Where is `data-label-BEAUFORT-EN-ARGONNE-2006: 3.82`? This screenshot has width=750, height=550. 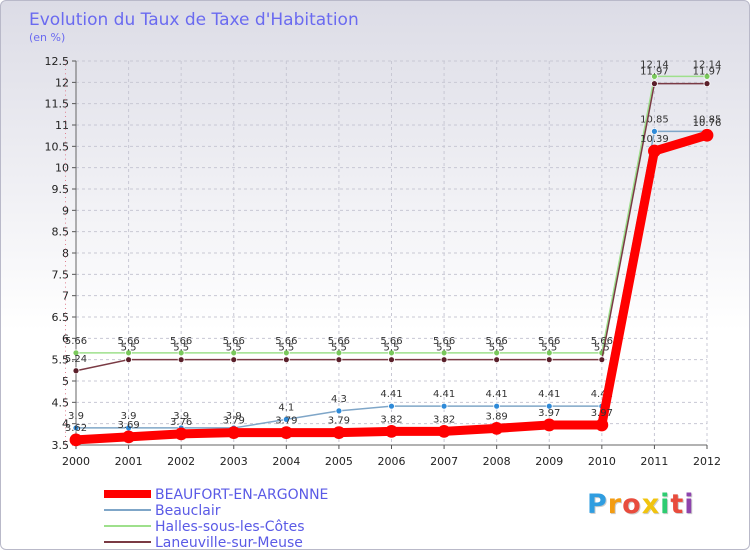 data-label-BEAUFORT-EN-ARGONNE-2006: 3.82 is located at coordinates (391, 419).